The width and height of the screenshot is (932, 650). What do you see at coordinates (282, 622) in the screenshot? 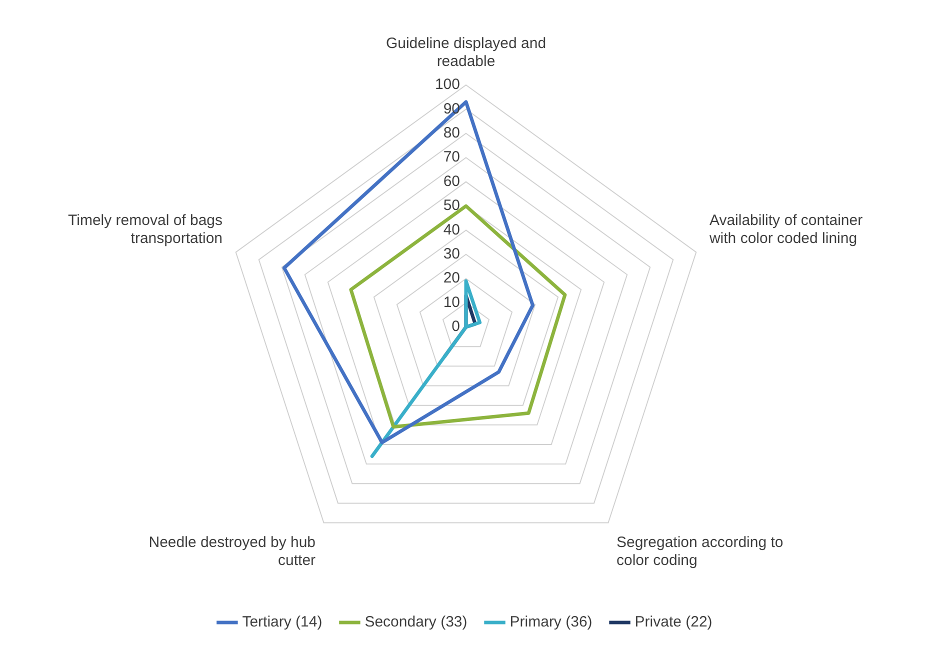
I see `legend-label: Tertiary (14)` at bounding box center [282, 622].